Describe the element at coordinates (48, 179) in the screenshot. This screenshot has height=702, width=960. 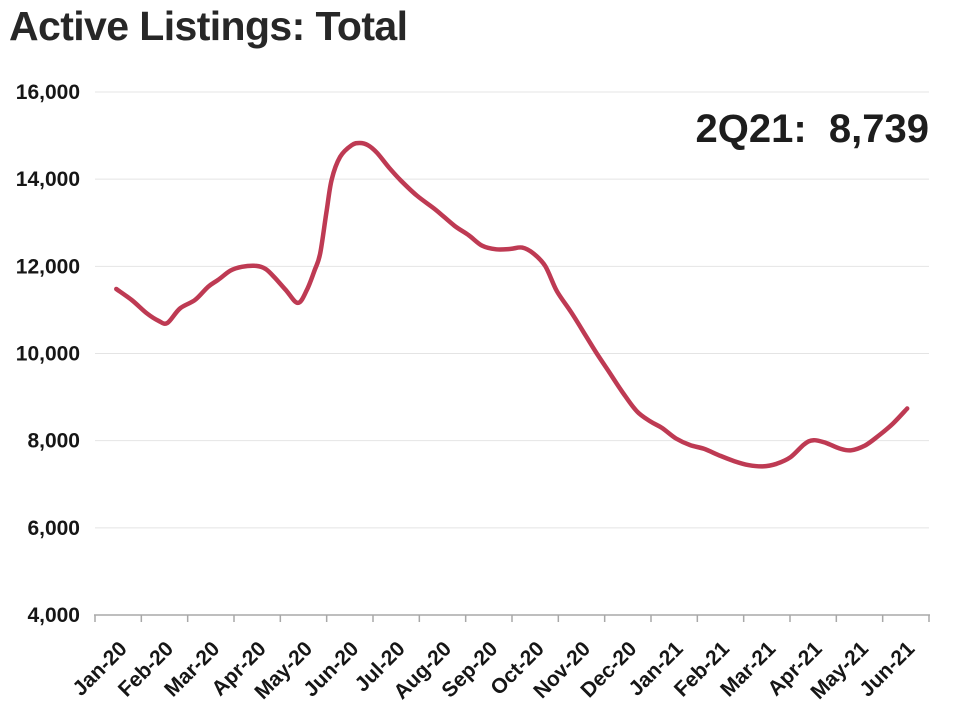
I see `y-tick-label: 14,000` at that location.